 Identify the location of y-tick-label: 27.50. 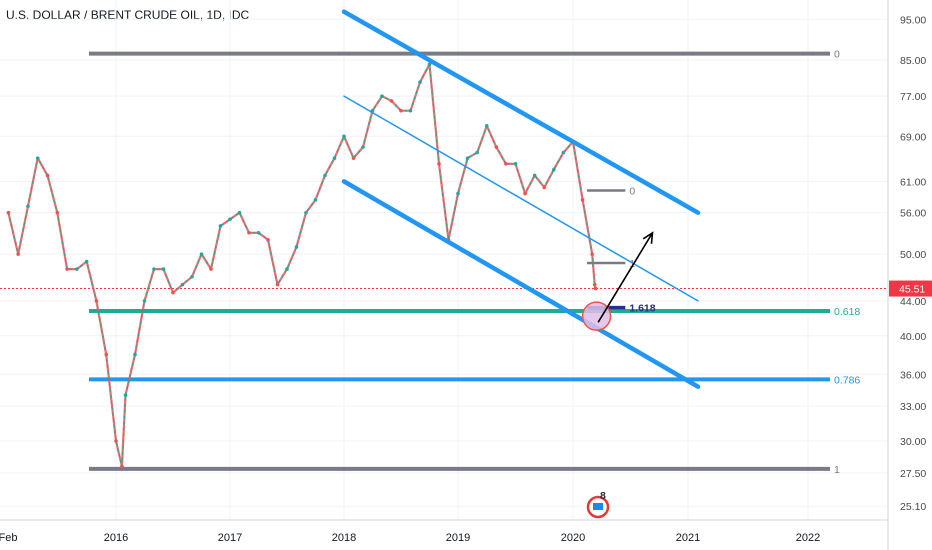
(913, 474).